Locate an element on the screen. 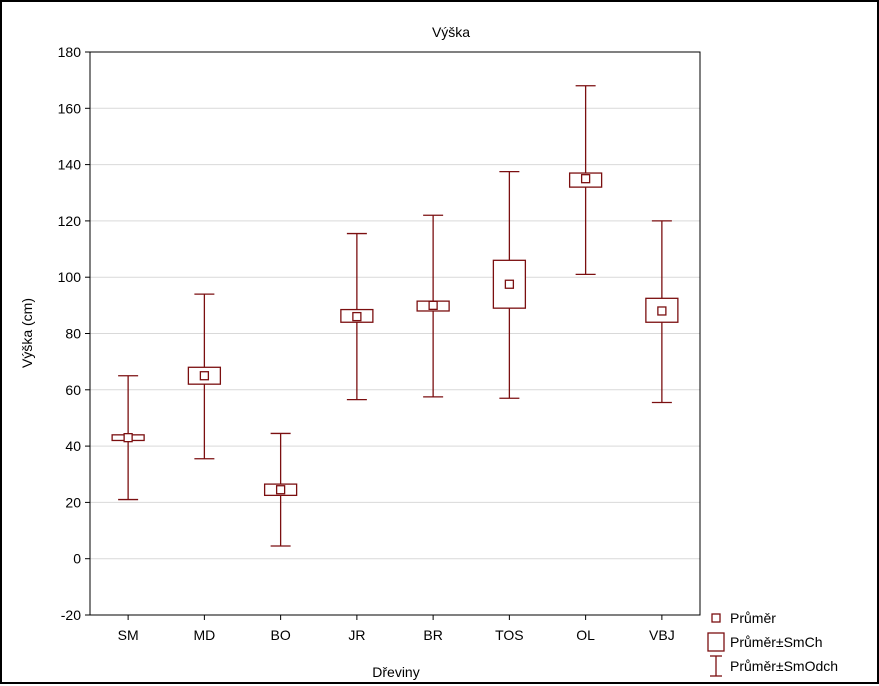 This screenshot has width=879, height=686. legend-label: Průměr is located at coordinates (753, 618).